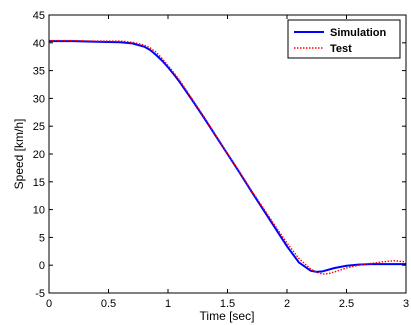 The width and height of the screenshot is (411, 325). Describe the element at coordinates (168, 304) in the screenshot. I see `x-tick-label: 1` at that location.